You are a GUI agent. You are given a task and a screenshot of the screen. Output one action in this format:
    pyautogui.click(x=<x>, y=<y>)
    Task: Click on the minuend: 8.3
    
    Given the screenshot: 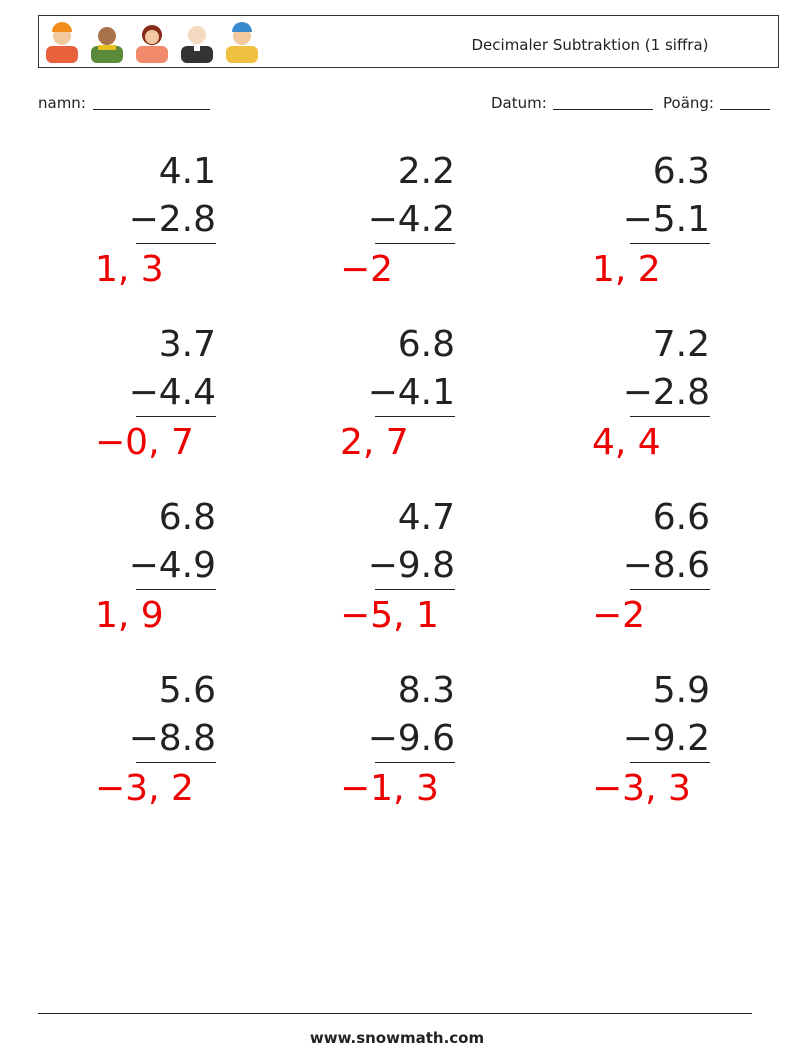 What is the action you would take?
    pyautogui.click(x=426, y=690)
    